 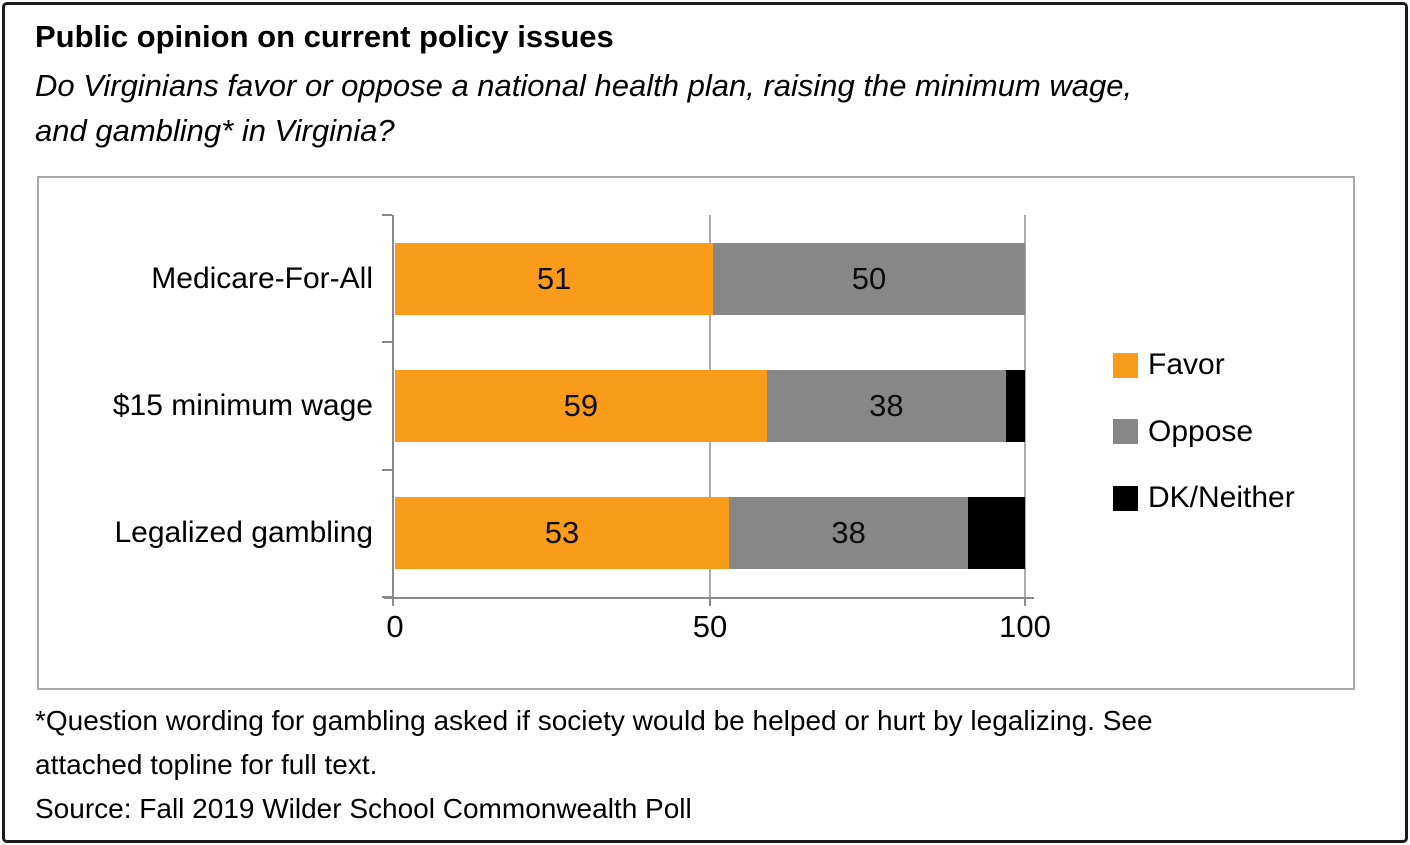 What do you see at coordinates (243, 533) in the screenshot?
I see `category-label: Legalized gambling` at bounding box center [243, 533].